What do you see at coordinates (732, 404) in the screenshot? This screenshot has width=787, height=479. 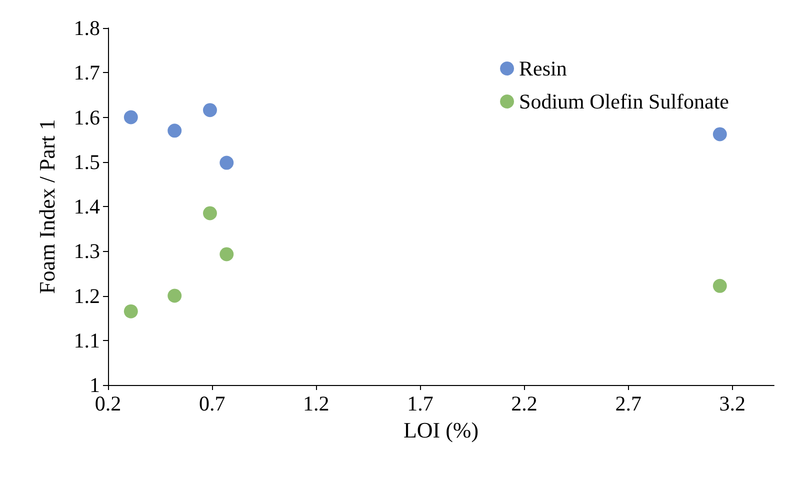 I see `x-tick-label: 3.2` at bounding box center [732, 404].